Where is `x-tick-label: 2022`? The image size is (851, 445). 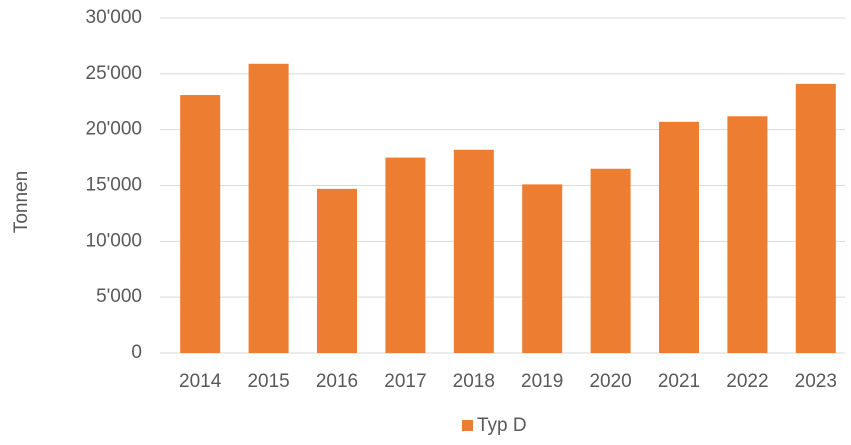 x-tick-label: 2022 is located at coordinates (747, 381).